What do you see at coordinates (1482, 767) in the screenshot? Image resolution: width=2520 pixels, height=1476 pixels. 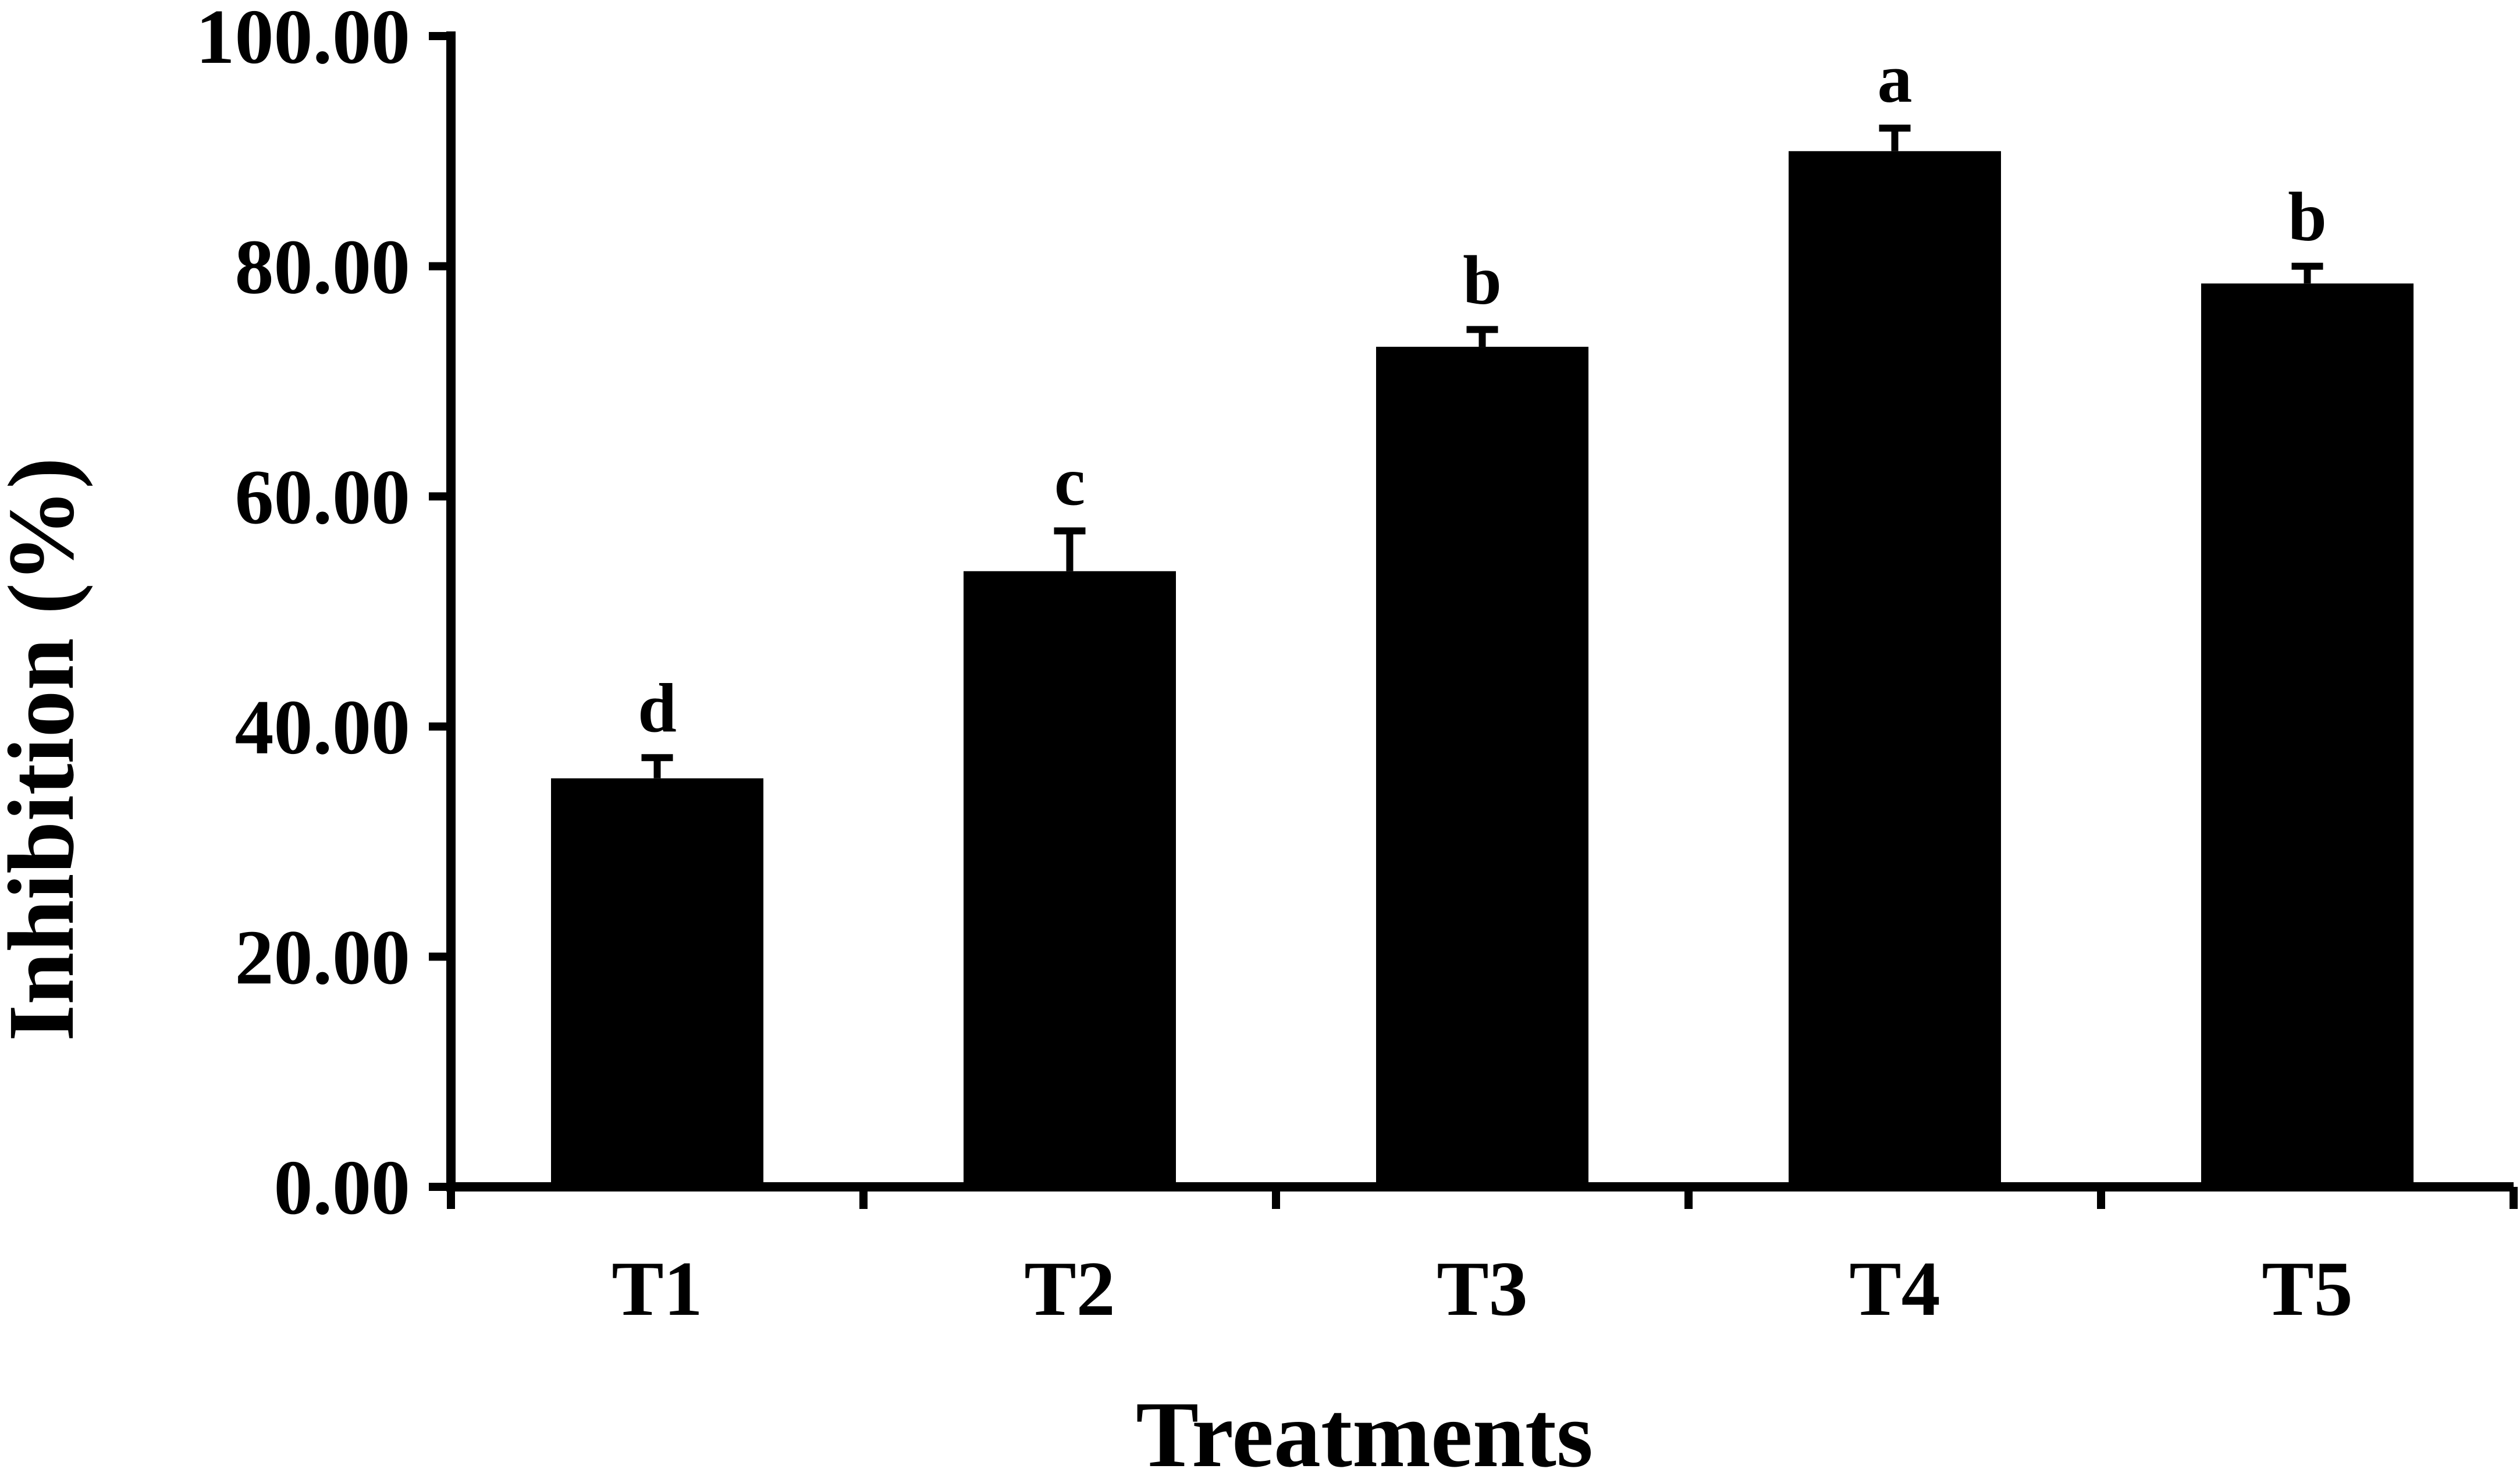 I see `bar-t3` at bounding box center [1482, 767].